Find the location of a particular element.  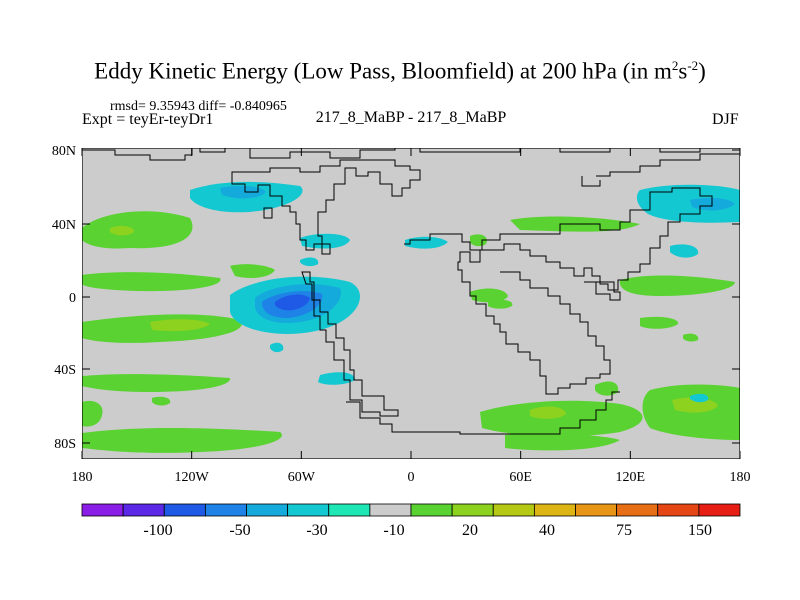

experiment-label: Expt = teyEr-teyDr1 is located at coordinates (148, 119).